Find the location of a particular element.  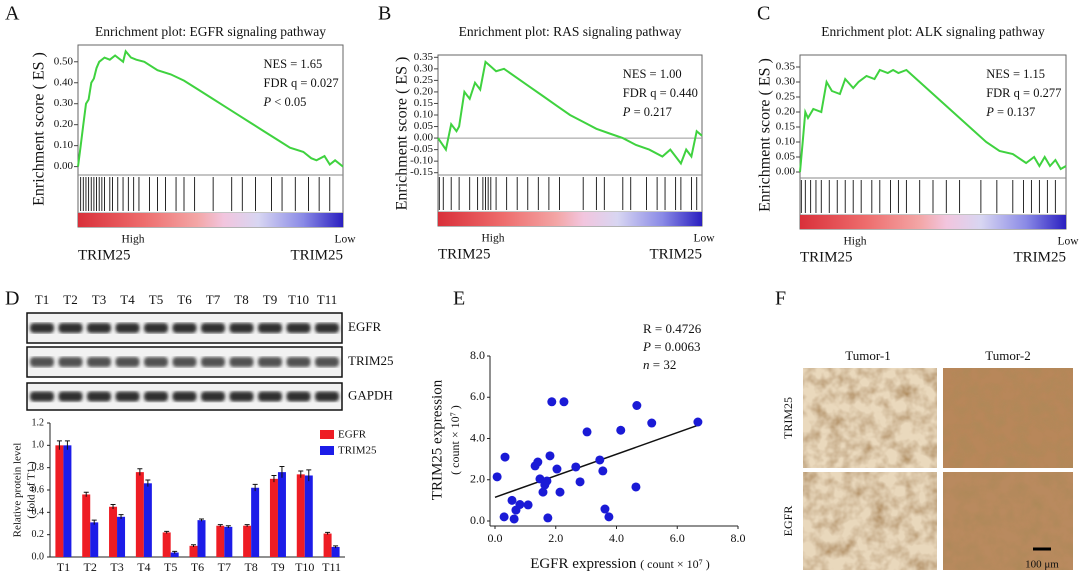

ihc-image is located at coordinates (1008, 418).